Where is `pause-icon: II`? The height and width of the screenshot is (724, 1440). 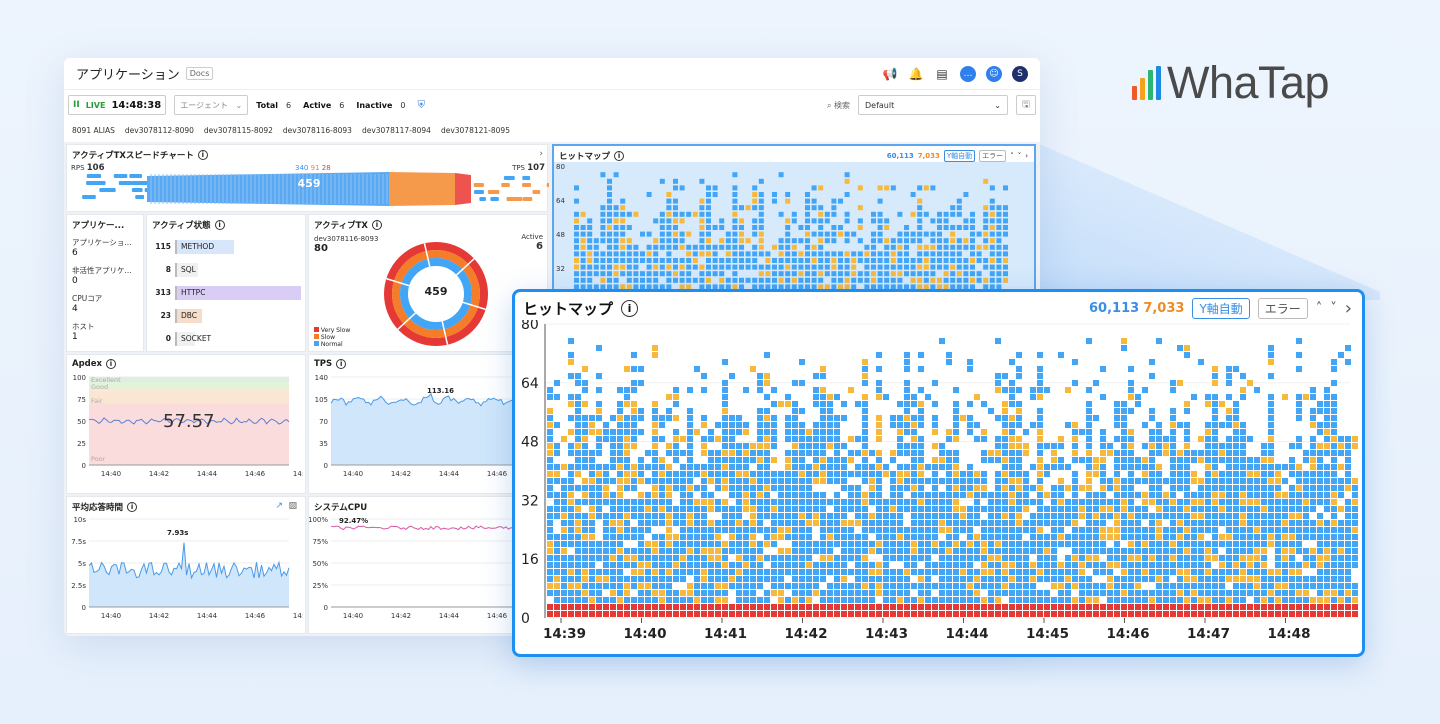 pause-icon: II is located at coordinates (76, 105).